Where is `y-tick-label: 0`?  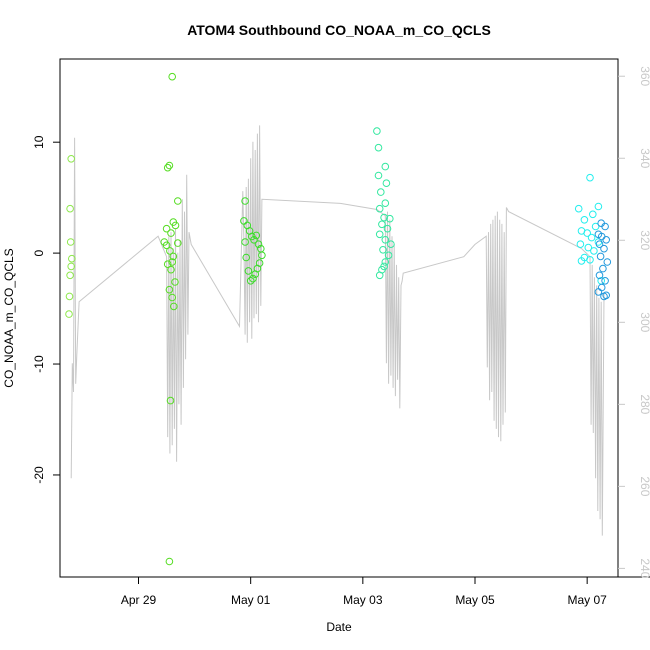 y-tick-label: 0 is located at coordinates (39, 252).